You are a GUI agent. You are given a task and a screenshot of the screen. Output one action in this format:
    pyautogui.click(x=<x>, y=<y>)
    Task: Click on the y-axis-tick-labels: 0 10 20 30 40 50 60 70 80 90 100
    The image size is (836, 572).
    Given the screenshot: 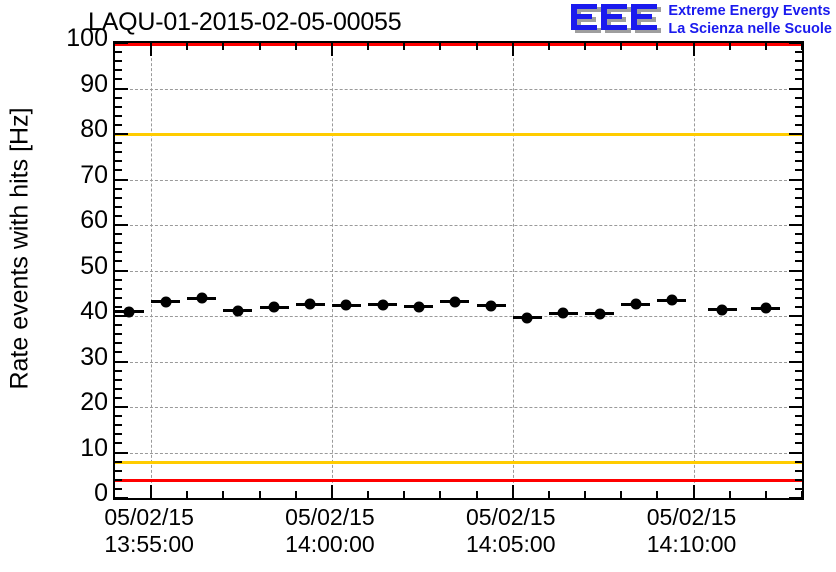 What is the action you would take?
    pyautogui.click(x=54, y=265)
    